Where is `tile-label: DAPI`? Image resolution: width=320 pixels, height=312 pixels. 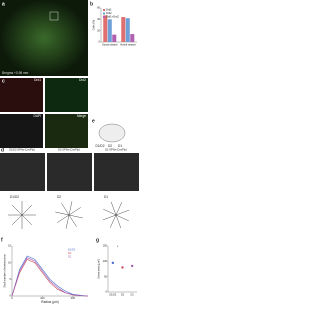 tile-label: DAPI is located at coordinates (38, 116).